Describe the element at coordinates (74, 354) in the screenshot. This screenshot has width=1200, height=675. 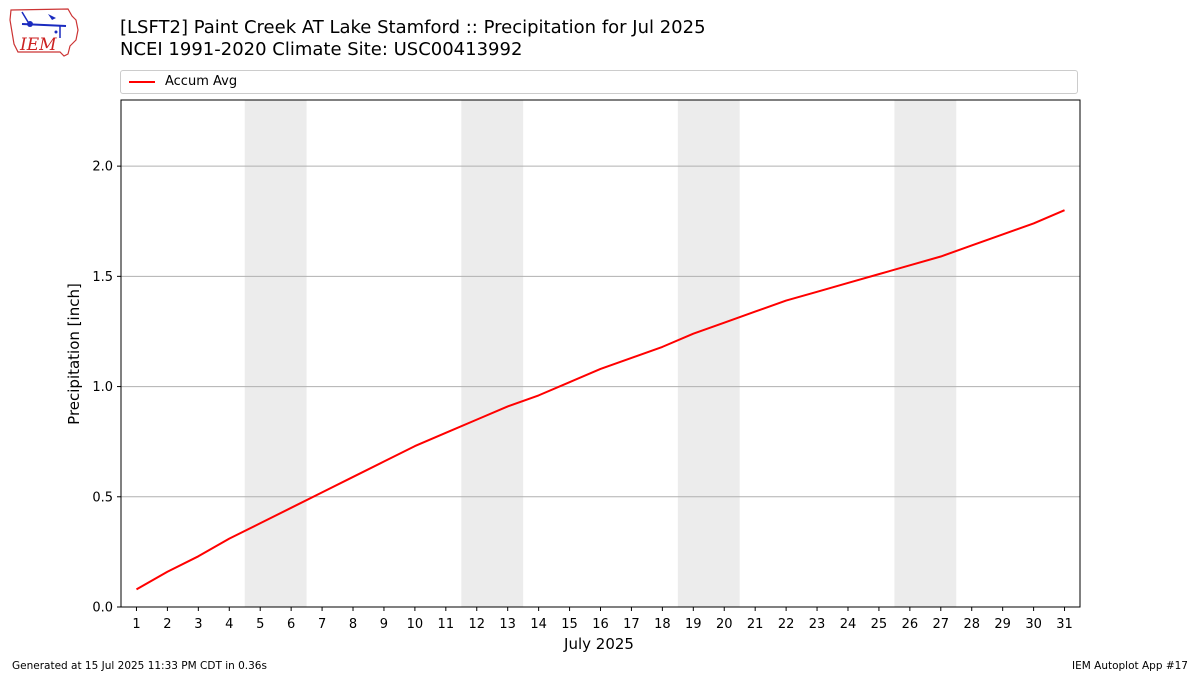
I see `y-axis-label: Precipitation [inch]` at that location.